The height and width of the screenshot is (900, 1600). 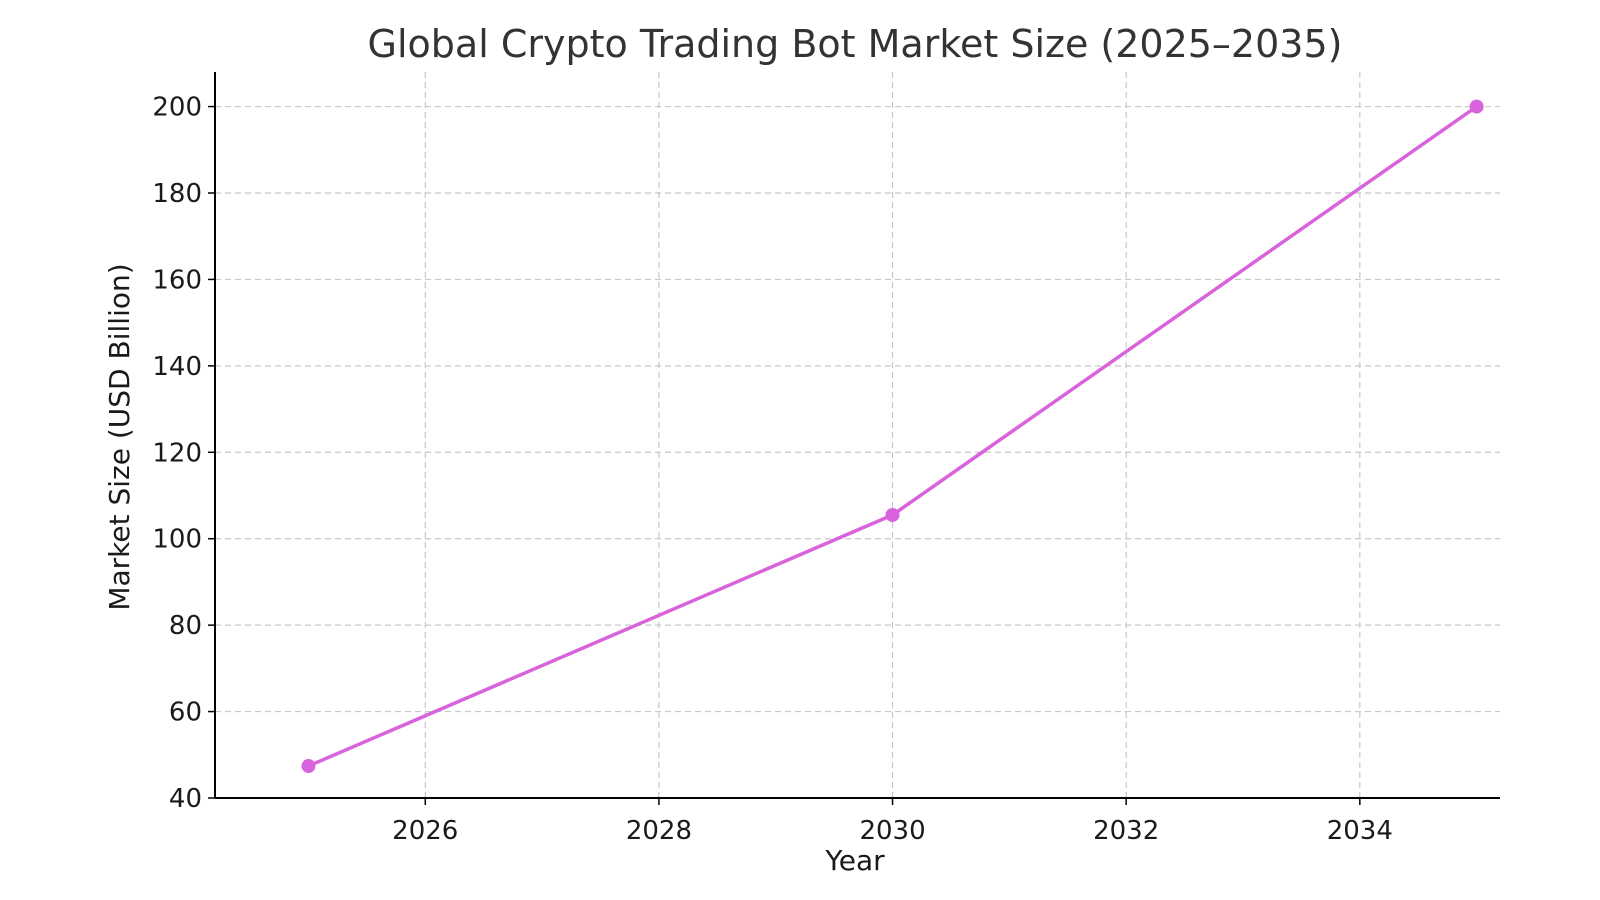 I want to click on x-tick-label: 2026, so click(x=425, y=831).